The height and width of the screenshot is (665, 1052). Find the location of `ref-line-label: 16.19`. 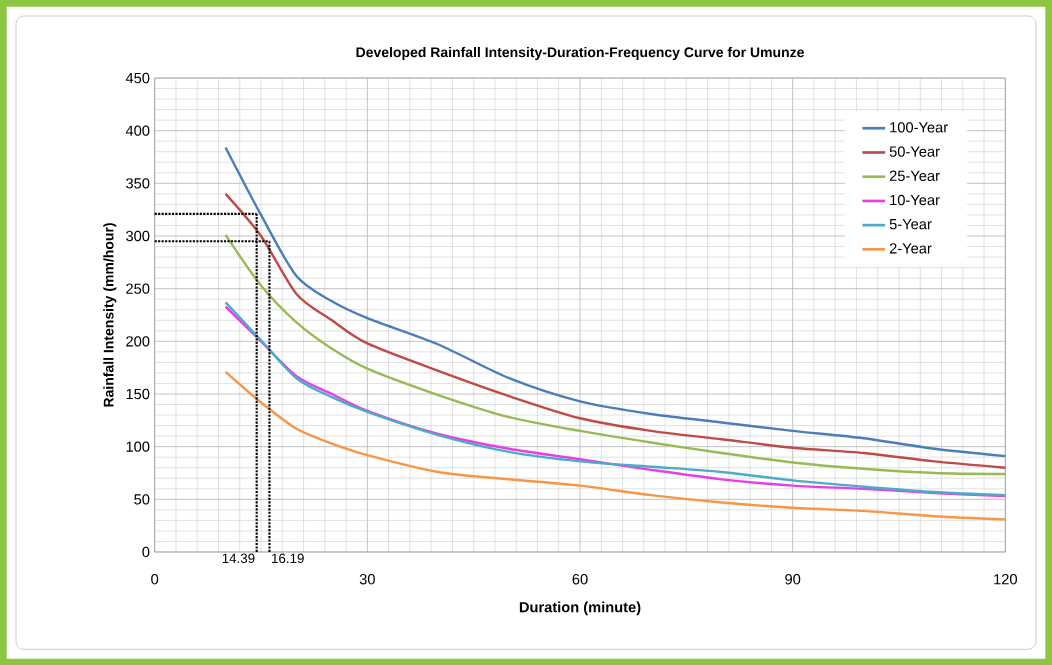

ref-line-label: 16.19 is located at coordinates (288, 558).